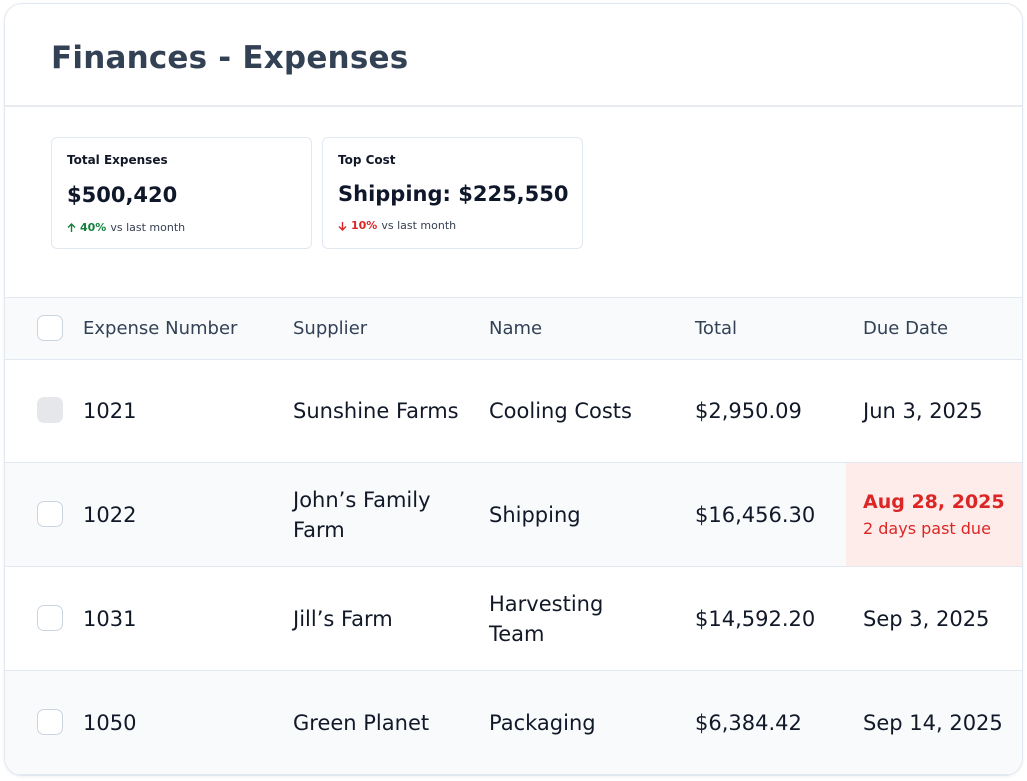 The width and height of the screenshot is (1027, 781). What do you see at coordinates (560, 410) in the screenshot?
I see `expense-name: Cooling Costs` at bounding box center [560, 410].